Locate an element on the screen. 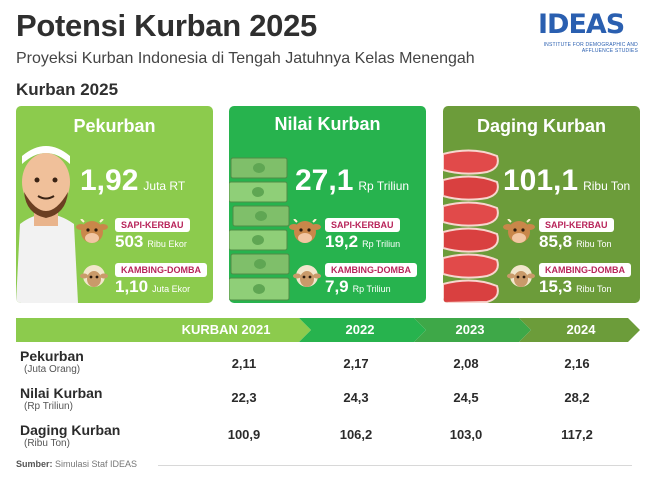  table-cell: 24,5 is located at coordinates (466, 397).